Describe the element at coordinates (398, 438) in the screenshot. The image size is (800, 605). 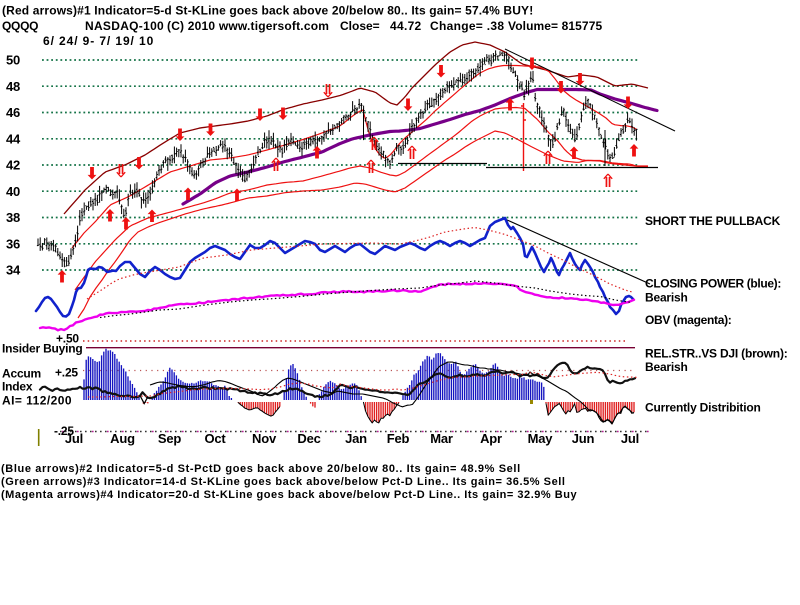
I see `svg-text: Feb` at that location.